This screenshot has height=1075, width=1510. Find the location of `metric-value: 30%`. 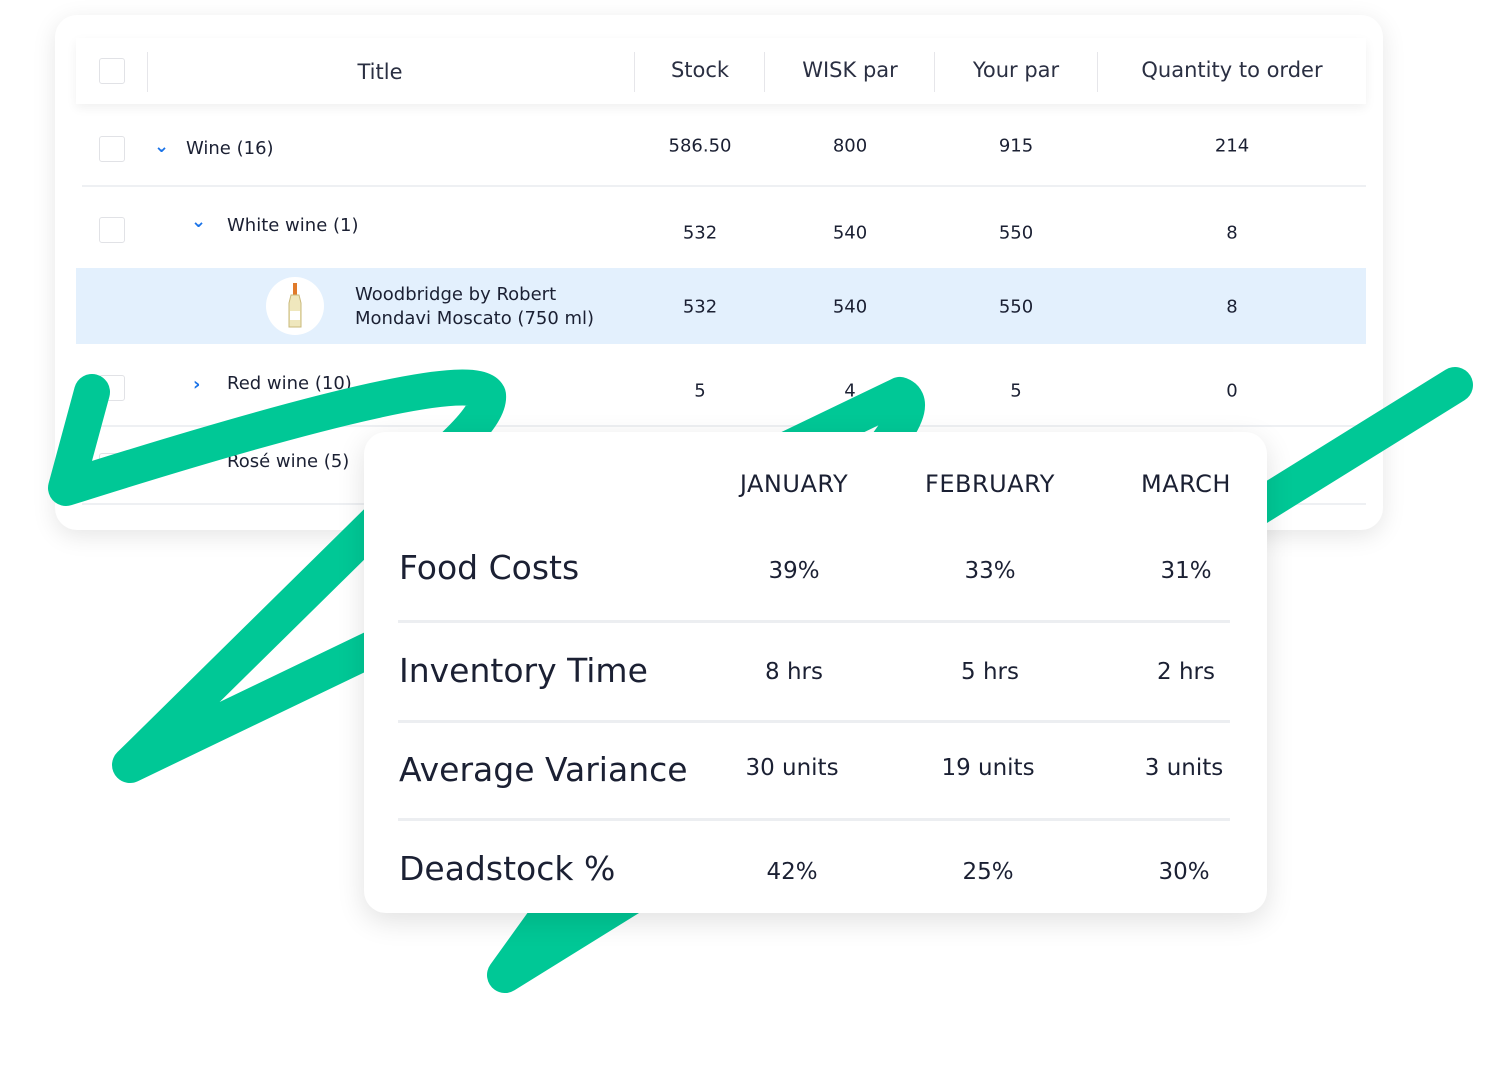

metric-value: 30% is located at coordinates (1184, 872).